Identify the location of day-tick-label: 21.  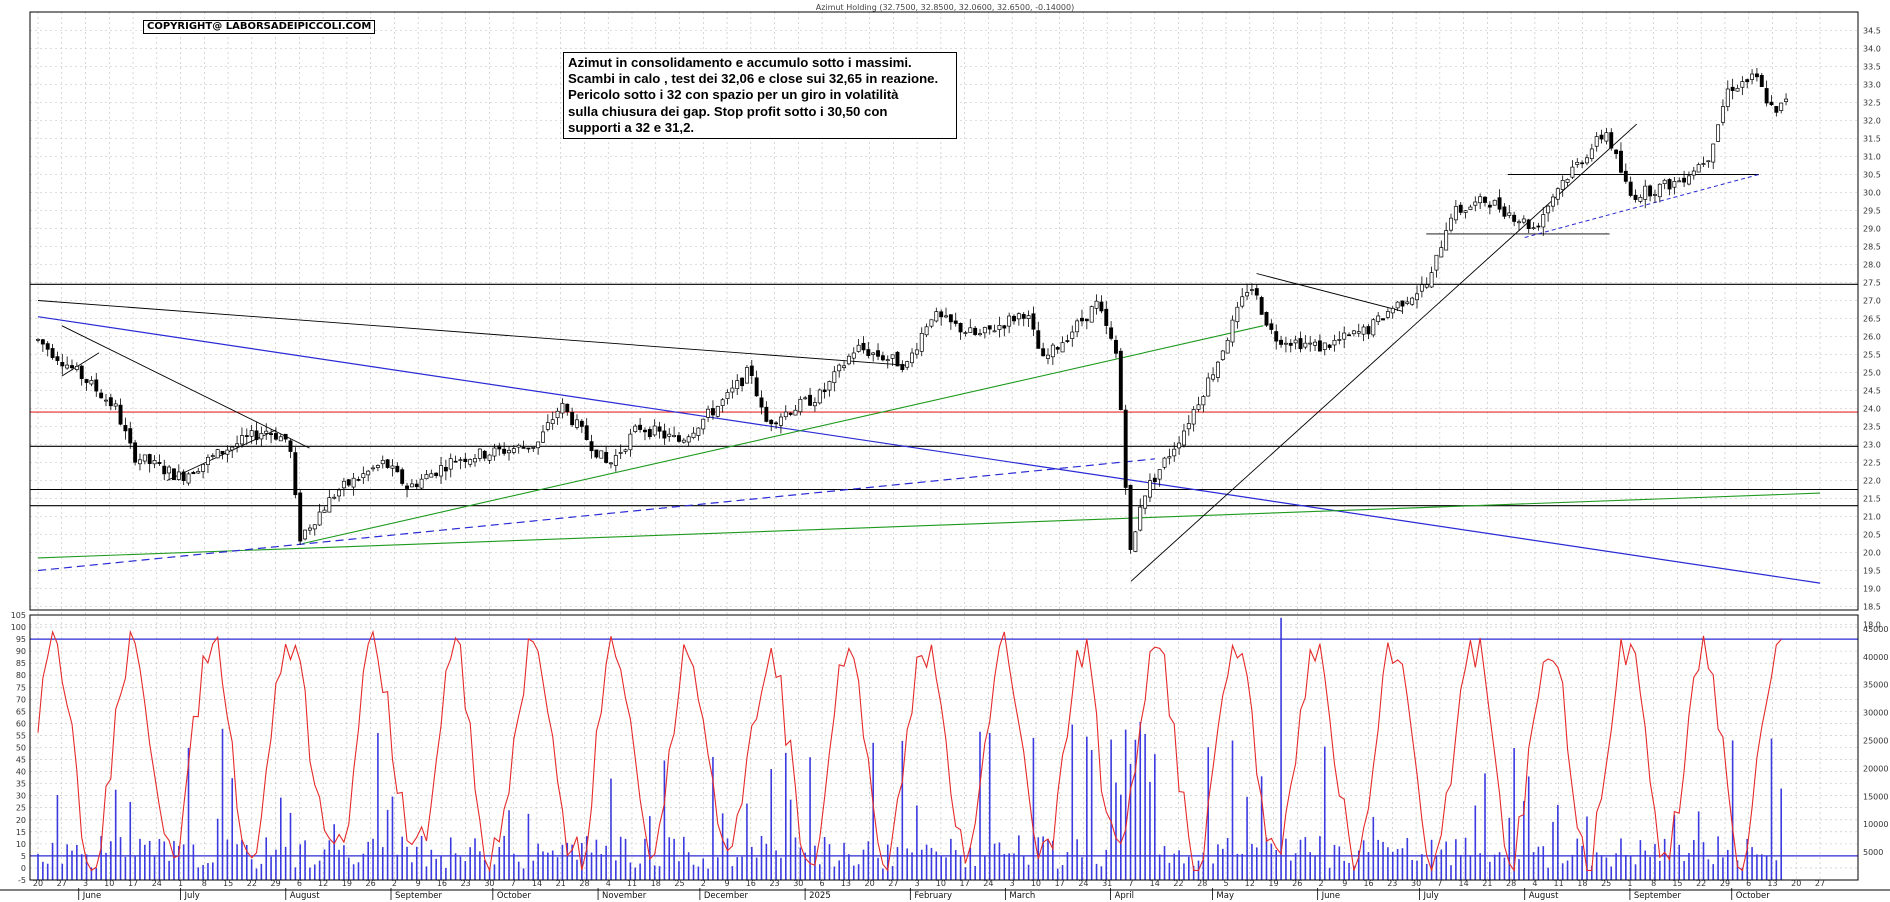
(561, 883).